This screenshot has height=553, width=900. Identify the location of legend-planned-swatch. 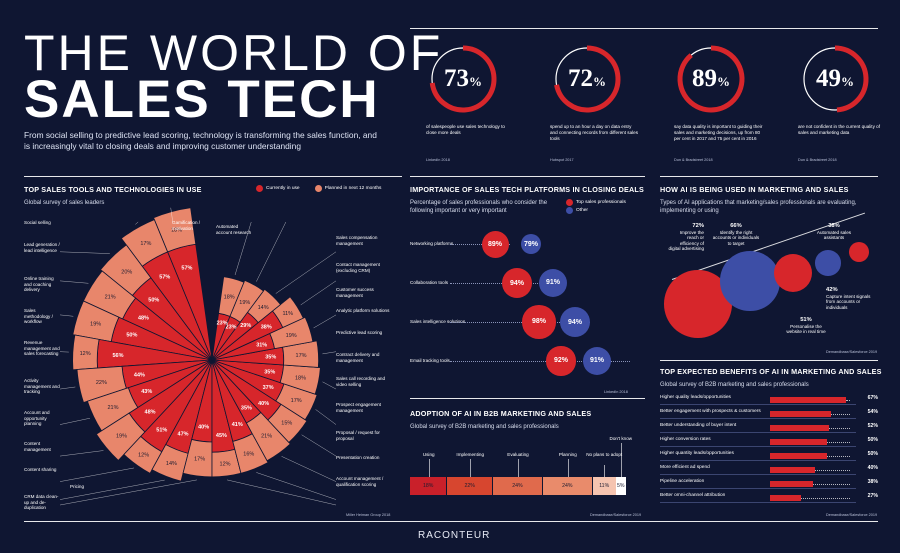
(318, 188).